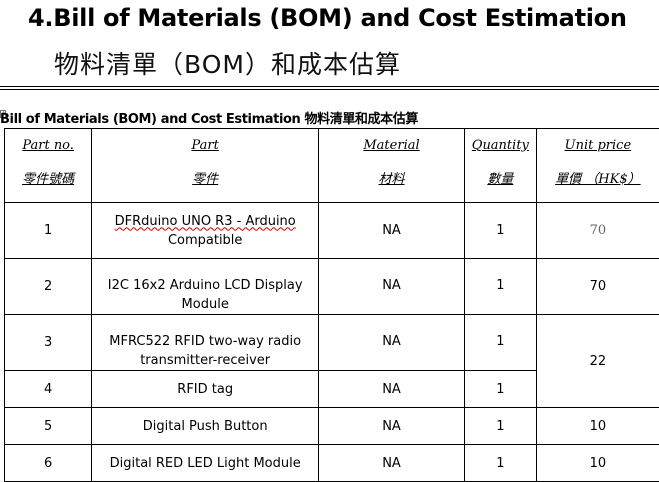 Image resolution: width=659 pixels, height=482 pixels. What do you see at coordinates (48, 426) in the screenshot?
I see `cell-part-no: 5` at bounding box center [48, 426].